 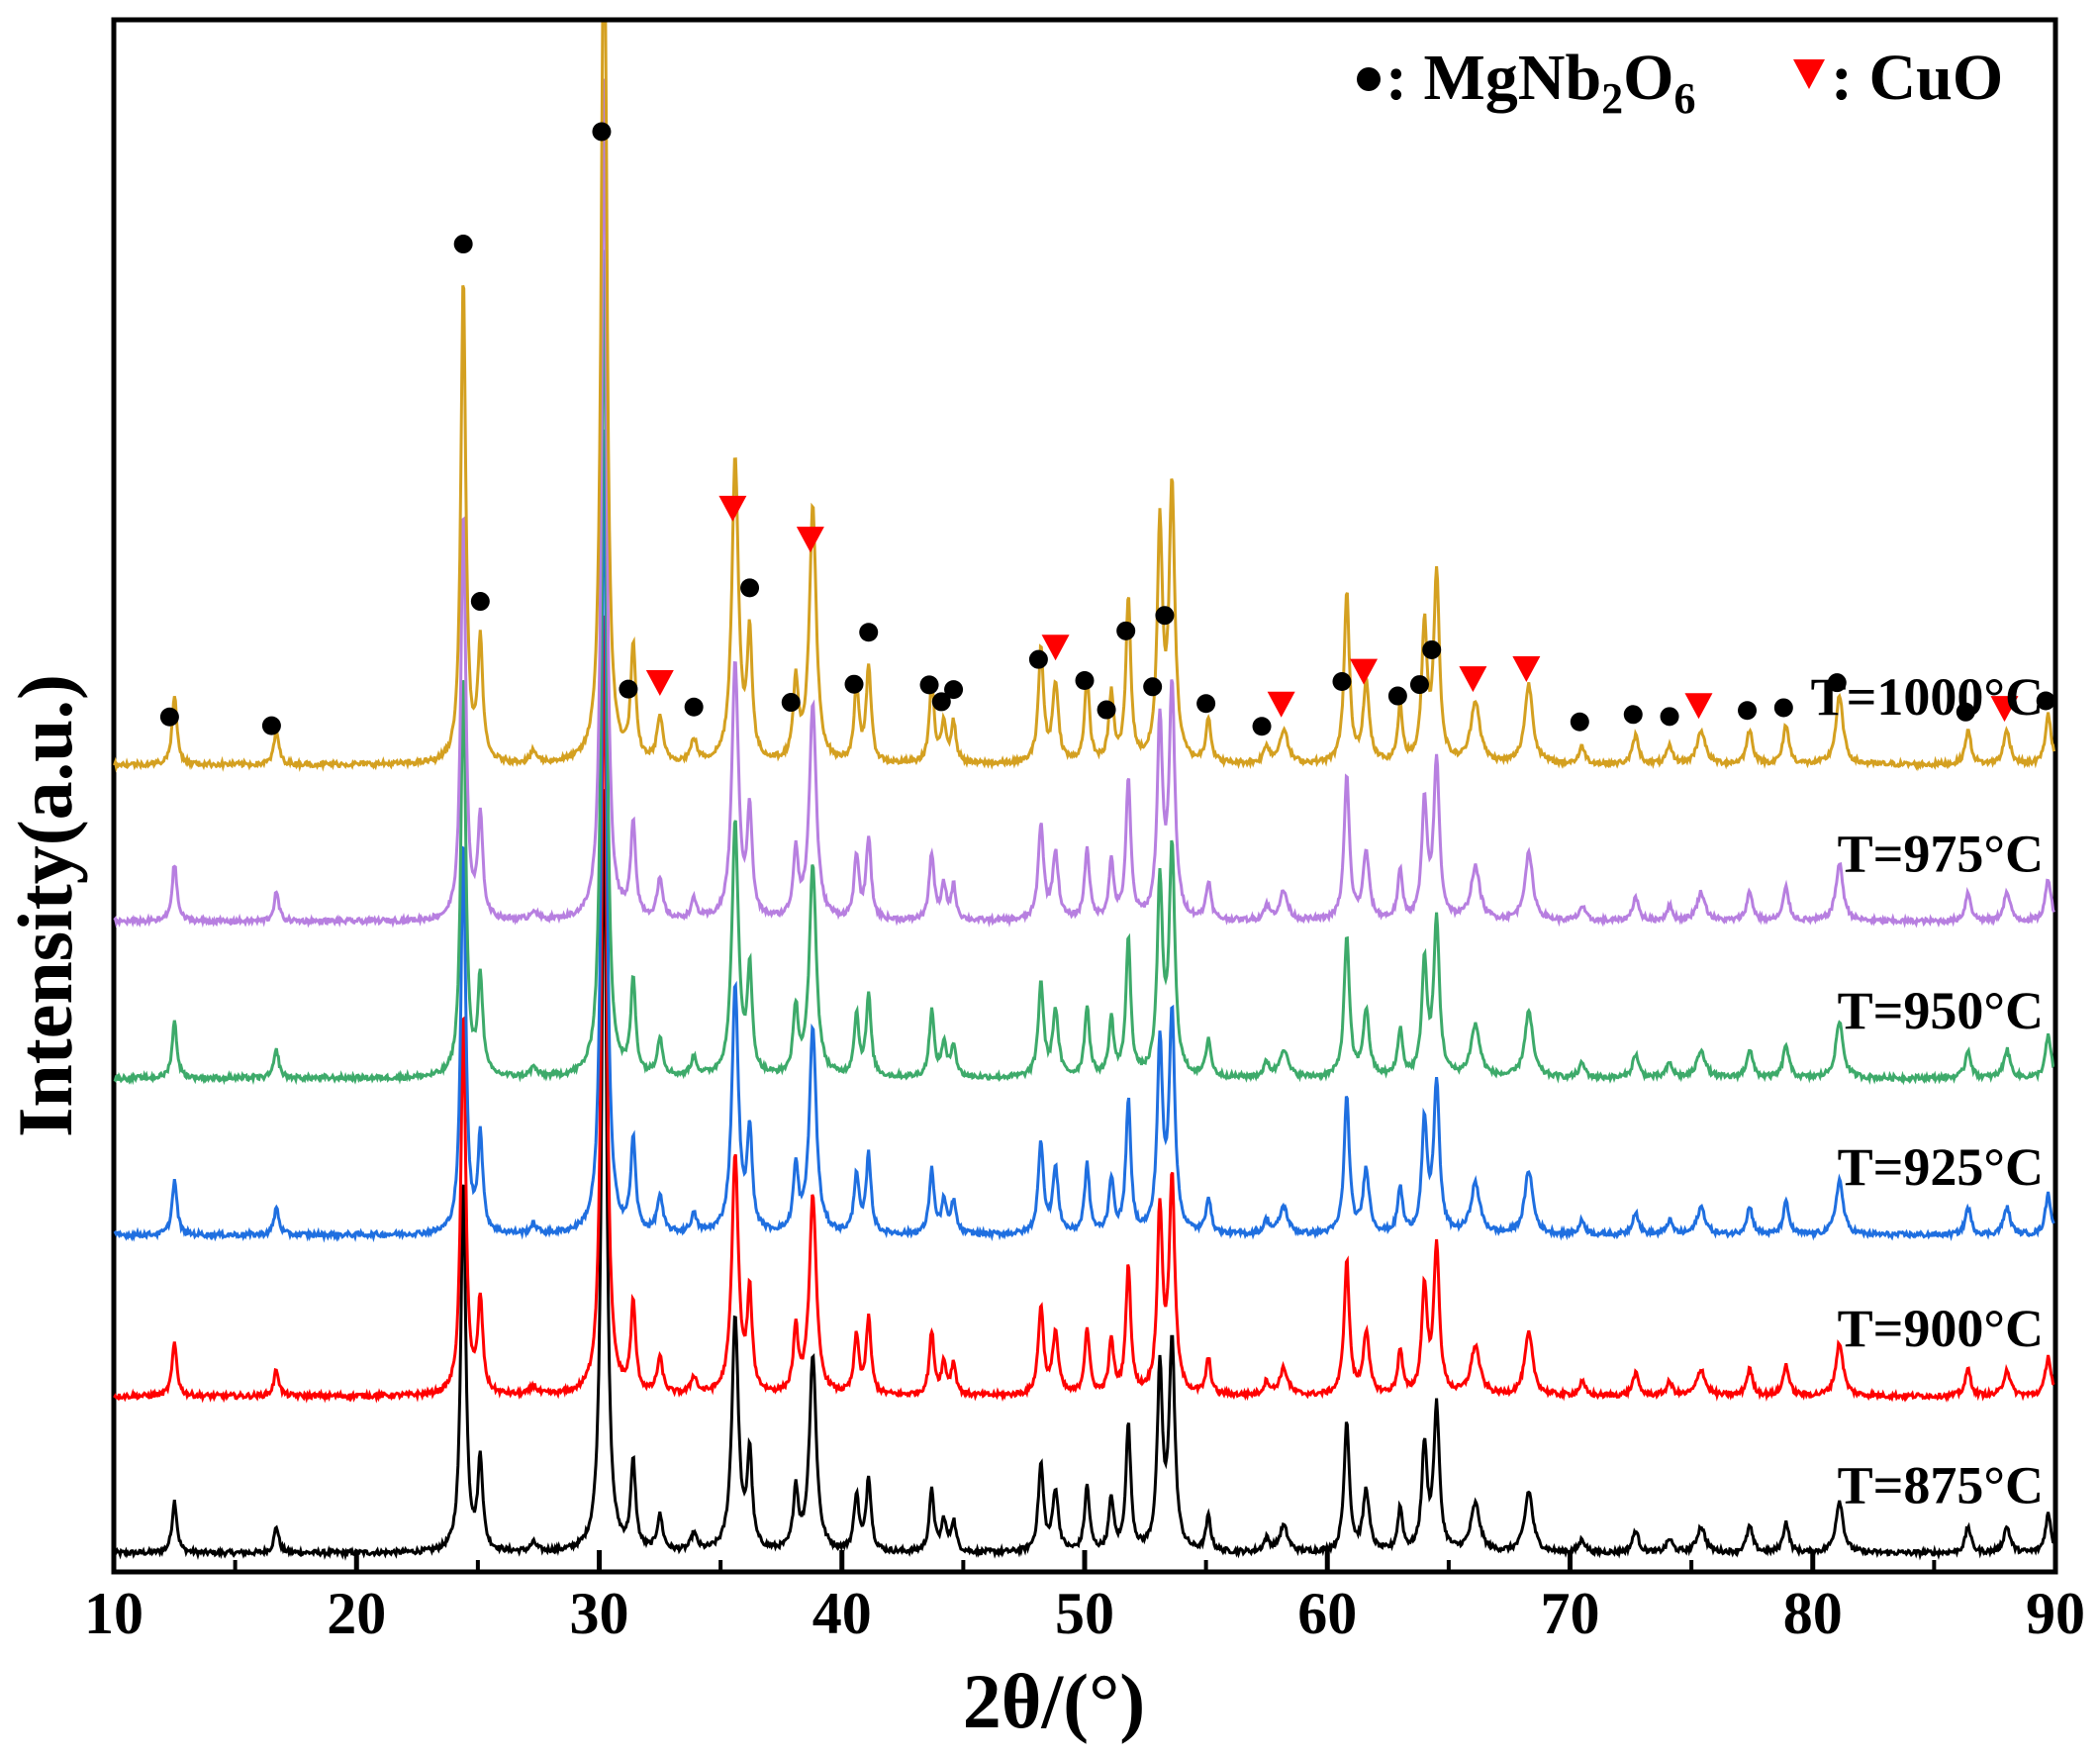 What do you see at coordinates (1571, 1613) in the screenshot?
I see `x-tick-label: 70` at bounding box center [1571, 1613].